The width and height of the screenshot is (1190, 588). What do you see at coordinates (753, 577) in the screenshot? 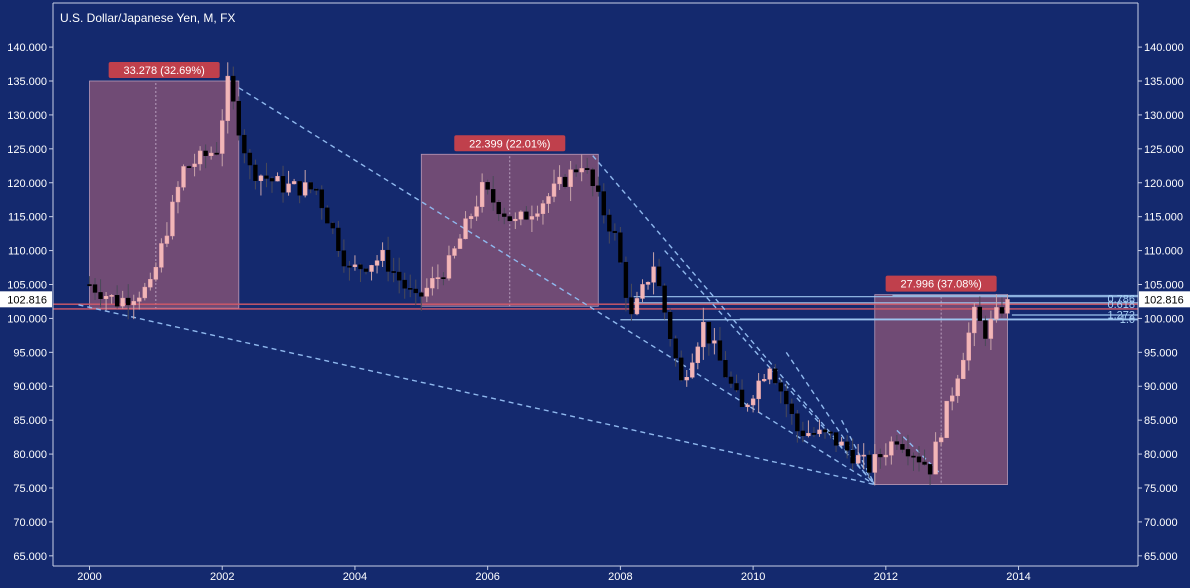
I see `x-tick-label: 2010` at bounding box center [753, 577].